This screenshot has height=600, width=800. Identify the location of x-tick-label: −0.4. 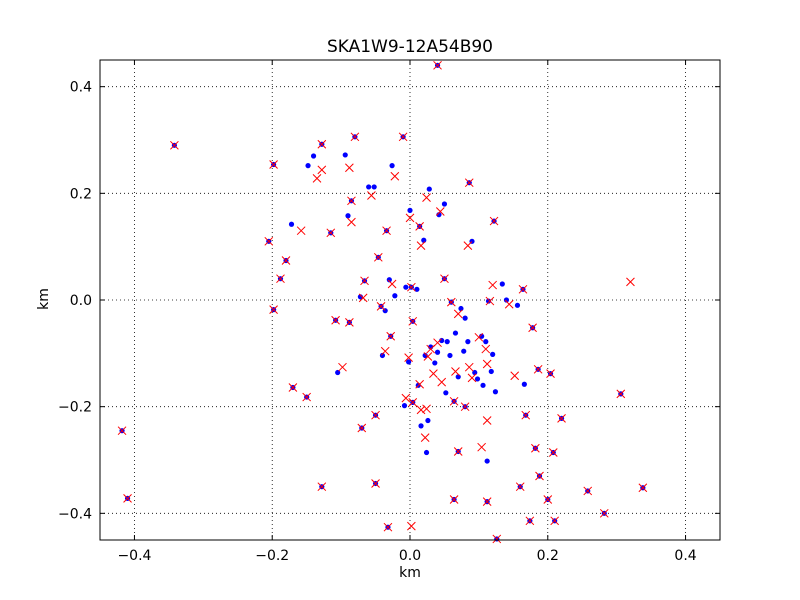
(134, 556).